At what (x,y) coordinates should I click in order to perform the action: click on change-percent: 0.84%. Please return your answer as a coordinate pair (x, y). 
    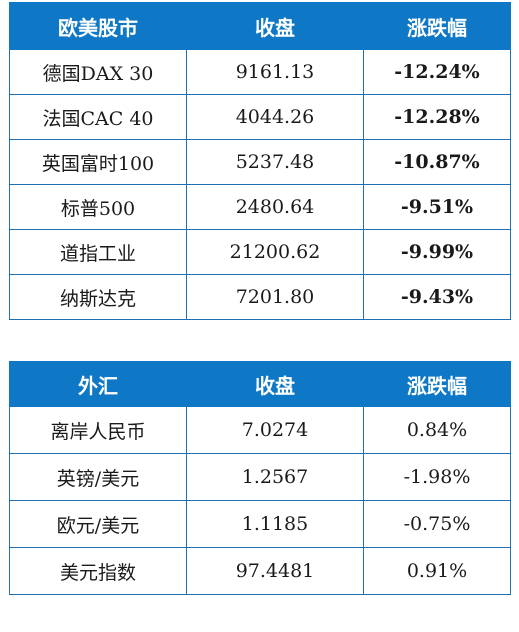
    Looking at the image, I should click on (437, 430).